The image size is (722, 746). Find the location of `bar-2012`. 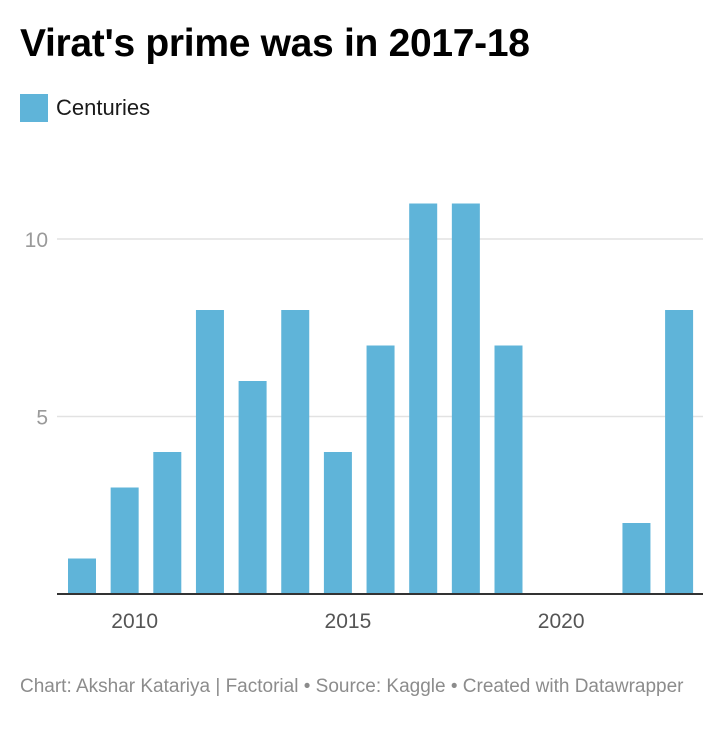

bar-2012 is located at coordinates (209, 452).